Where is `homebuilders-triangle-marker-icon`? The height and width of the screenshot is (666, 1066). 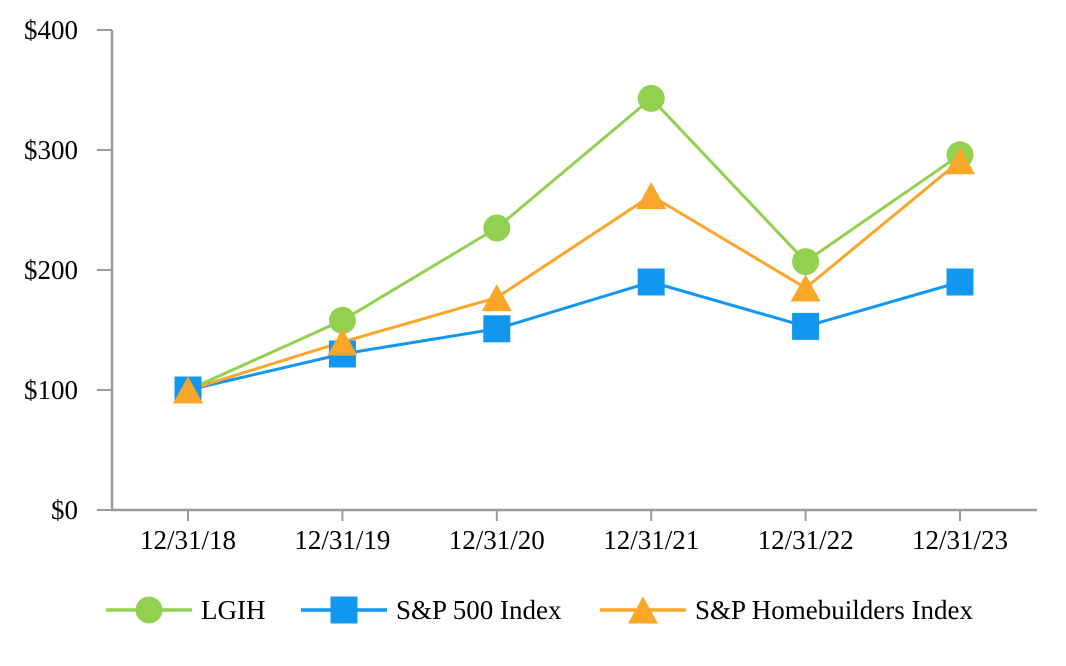
homebuilders-triangle-marker-icon is located at coordinates (643, 610).